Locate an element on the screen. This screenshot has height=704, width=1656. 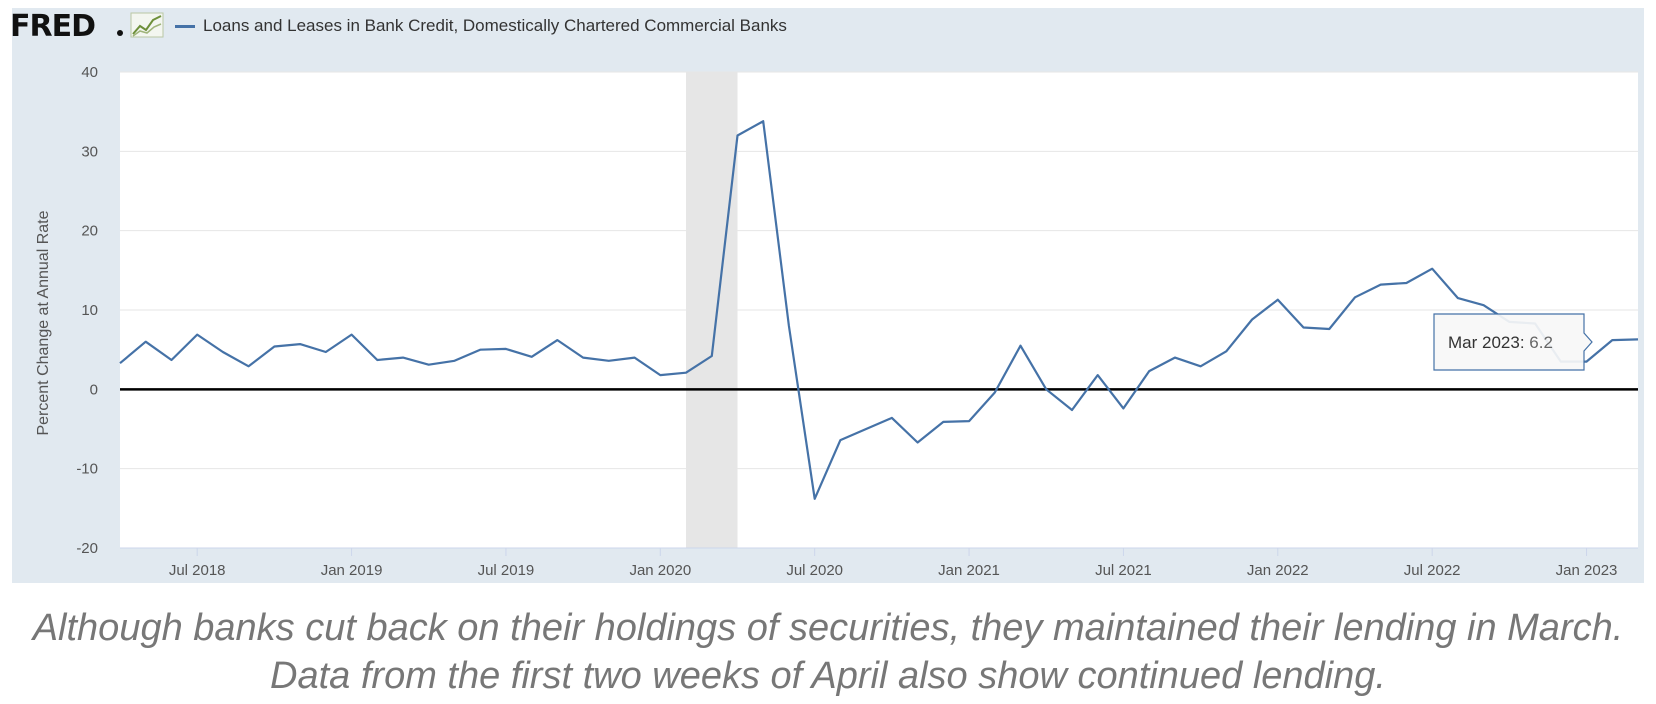
logo-registered-dot is located at coordinates (120, 33).